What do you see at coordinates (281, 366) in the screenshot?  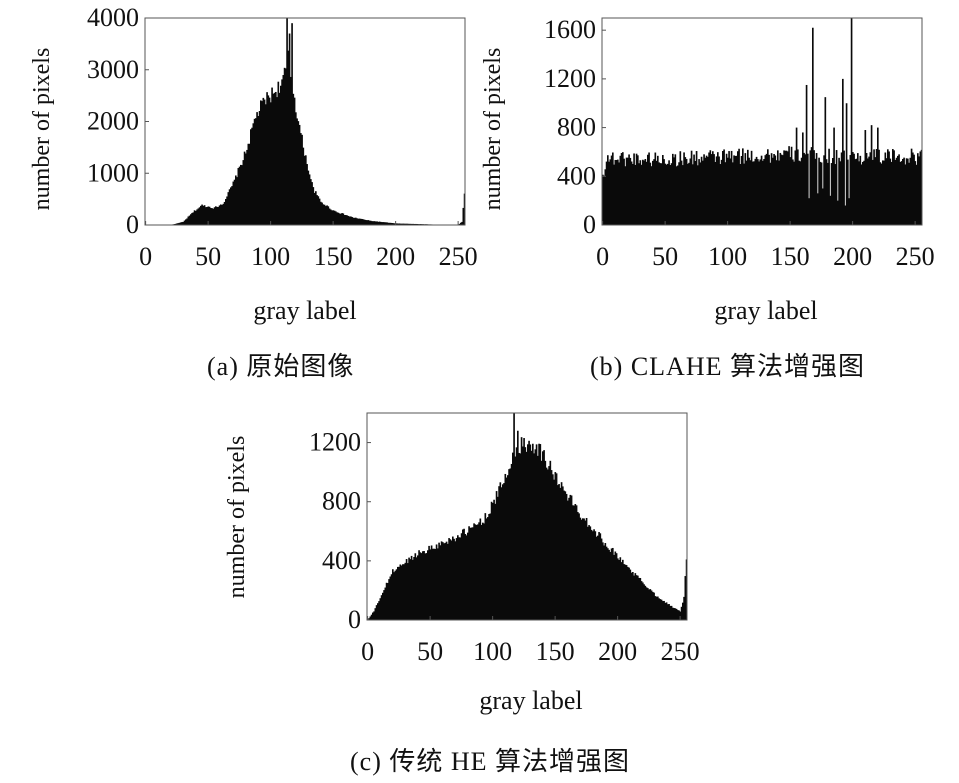 I see `chart-a-caption: (a) 原始图像` at bounding box center [281, 366].